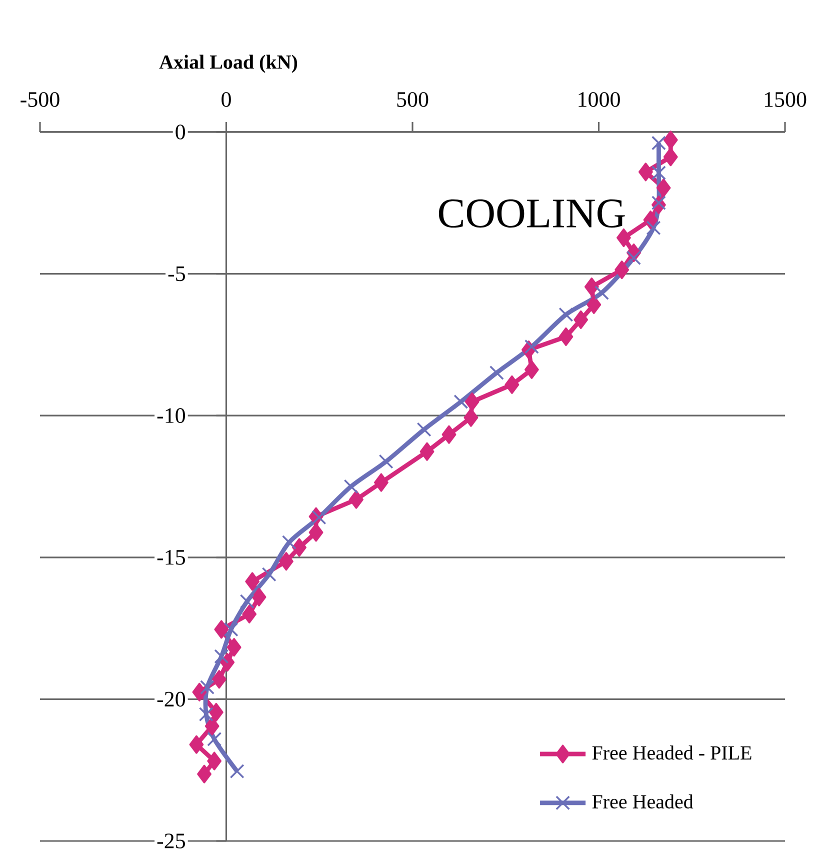  What do you see at coordinates (599, 99) in the screenshot?
I see `x-tick-label: 1000` at bounding box center [599, 99].